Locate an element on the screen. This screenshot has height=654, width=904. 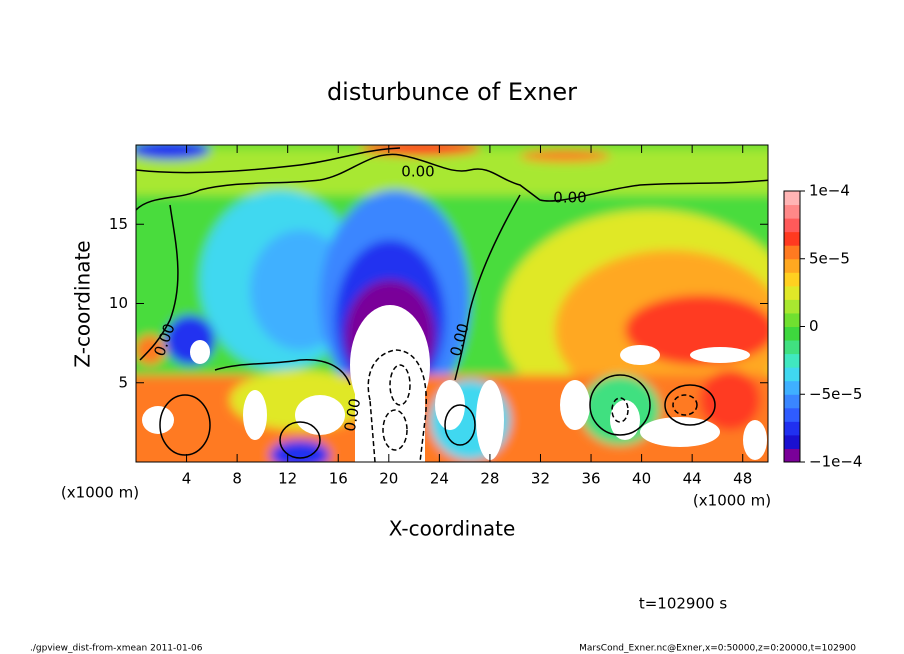
x-axis-label: X-coordinate is located at coordinates (452, 529).